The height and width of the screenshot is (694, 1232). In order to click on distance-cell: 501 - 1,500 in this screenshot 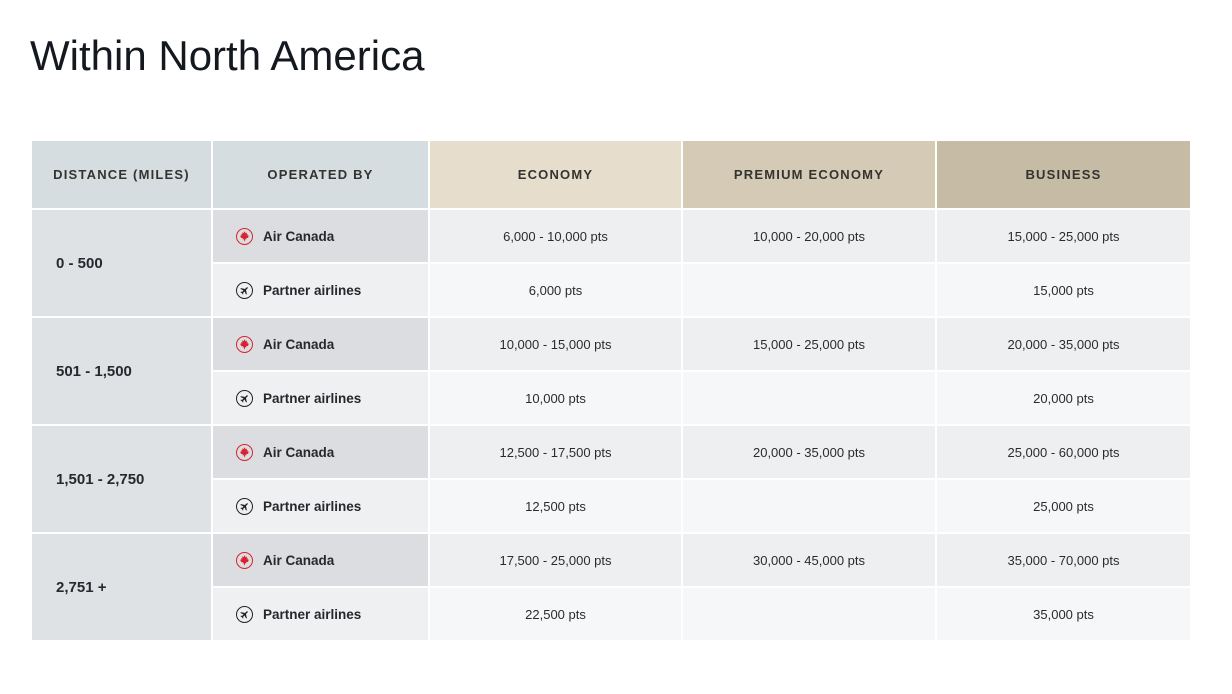, I will do `click(121, 371)`.